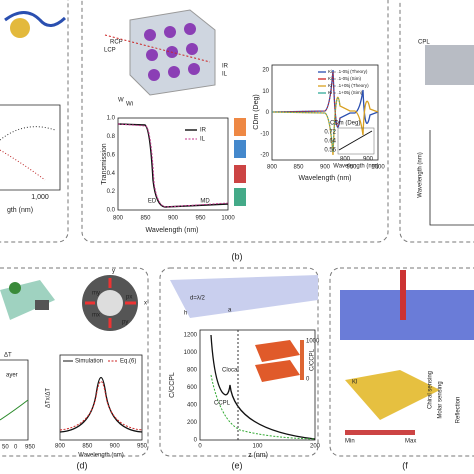  Describe the element at coordinates (431, 390) in the screenshot. I see `label: Chiral sensing` at that location.